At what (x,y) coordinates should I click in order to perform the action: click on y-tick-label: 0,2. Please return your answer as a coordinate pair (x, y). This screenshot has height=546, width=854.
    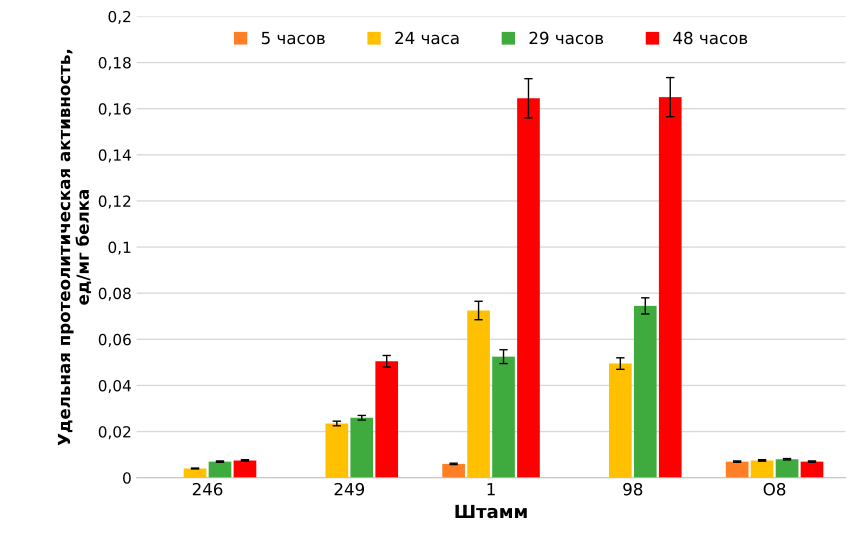
    Looking at the image, I should click on (119, 17).